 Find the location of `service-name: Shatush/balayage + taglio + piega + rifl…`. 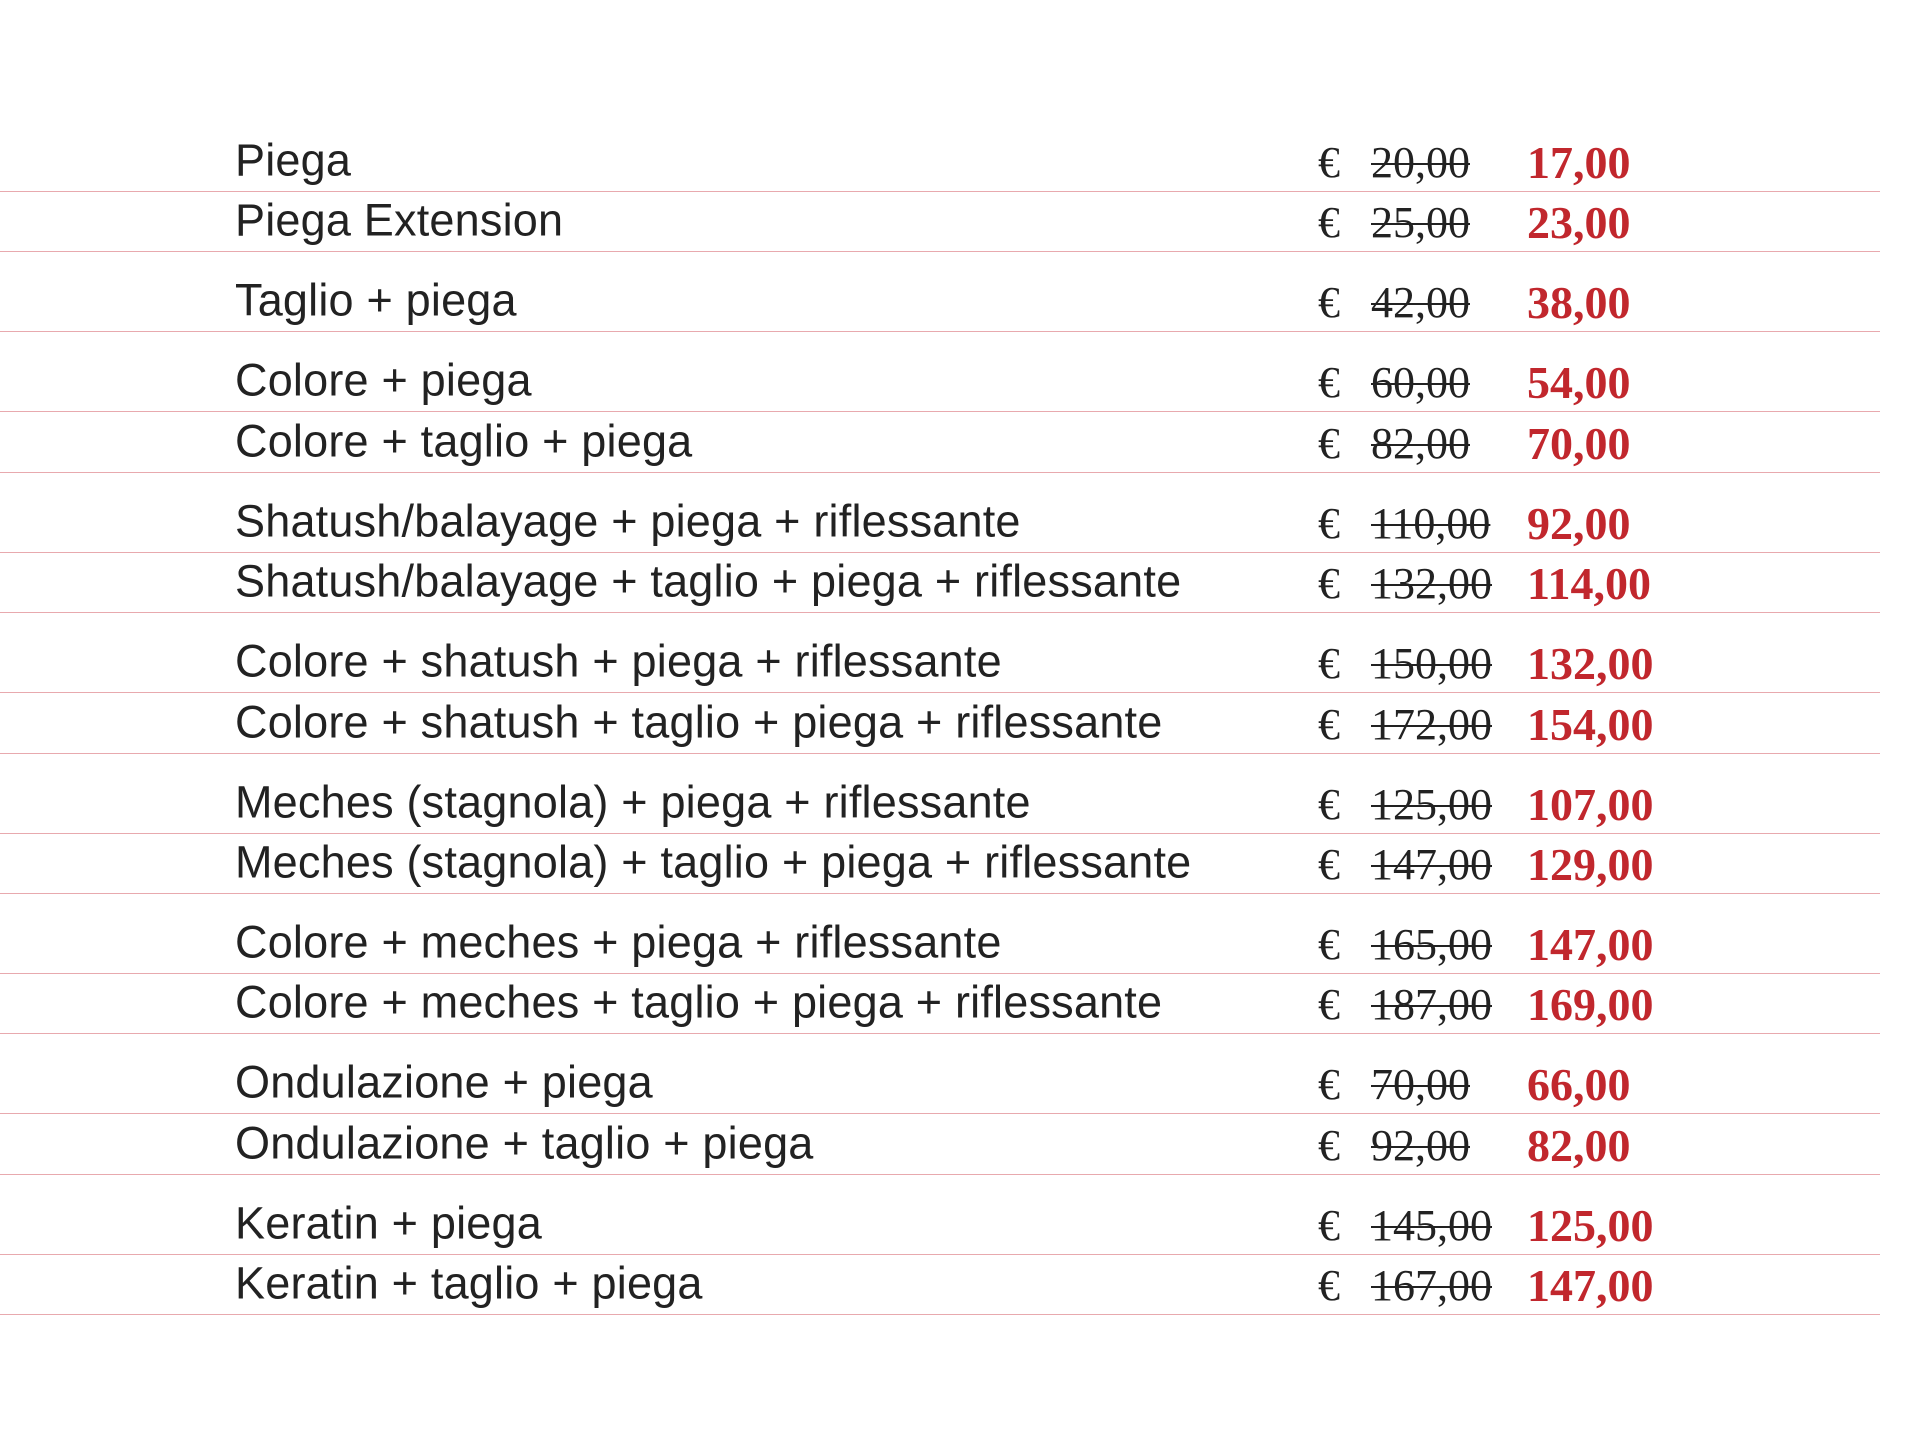

service-name: Shatush/balayage + taglio + piega + rifl… is located at coordinates (708, 581).